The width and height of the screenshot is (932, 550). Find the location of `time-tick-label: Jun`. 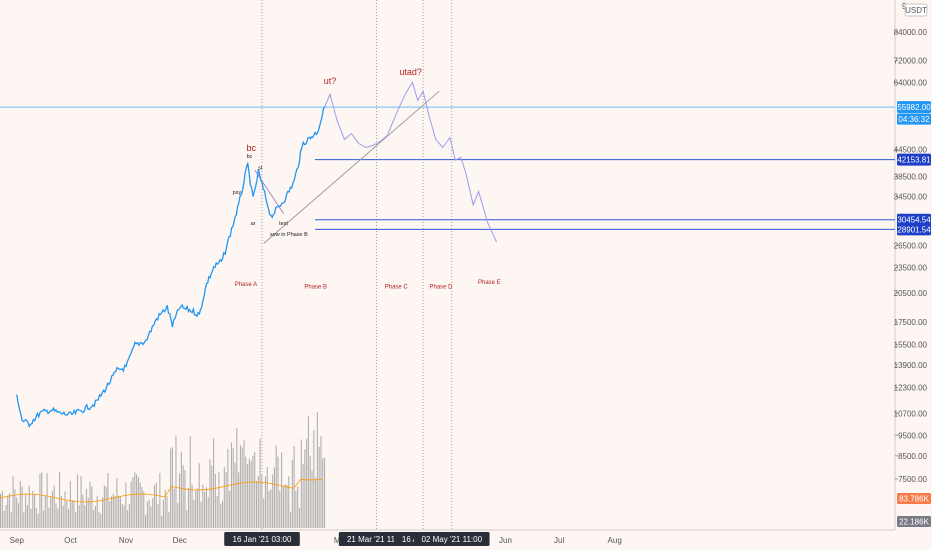

time-tick-label: Jun is located at coordinates (505, 540).